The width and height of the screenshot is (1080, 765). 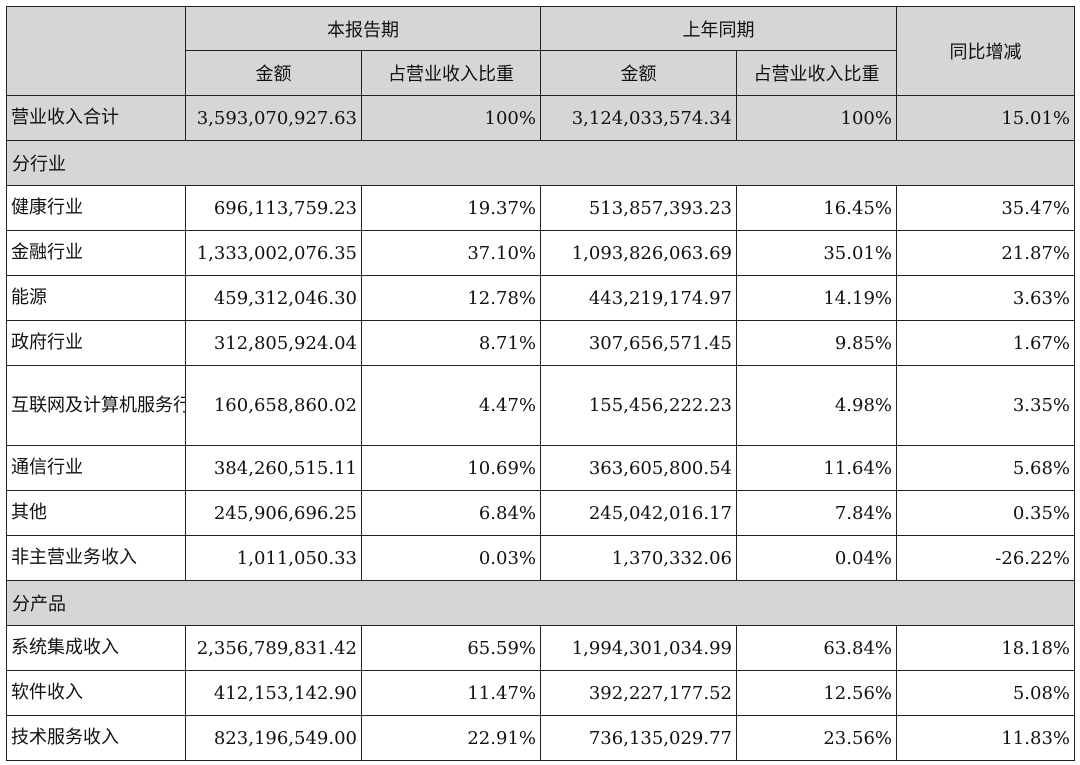 What do you see at coordinates (273, 468) in the screenshot?
I see `current-amount: 384,260,515.11` at bounding box center [273, 468].